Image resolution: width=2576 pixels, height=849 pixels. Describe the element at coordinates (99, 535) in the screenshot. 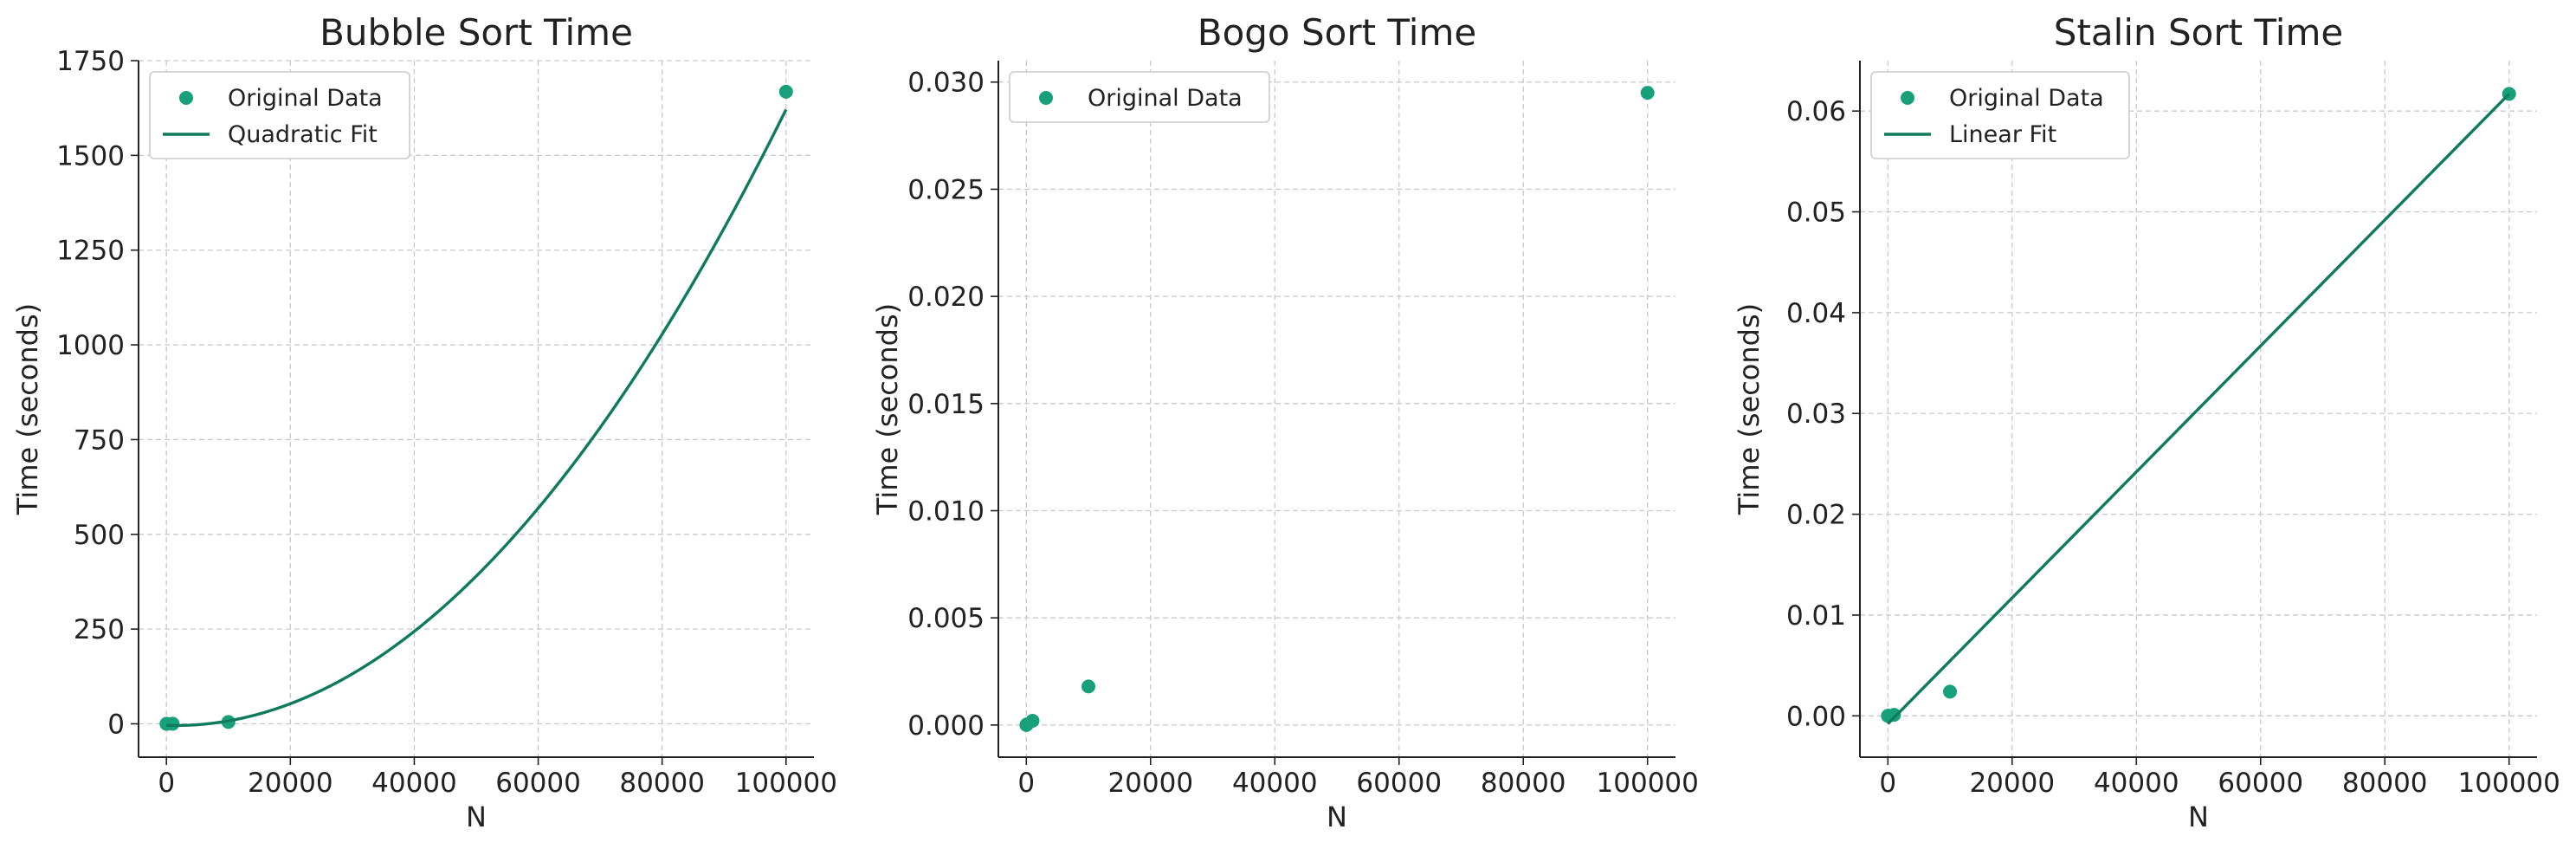

I see `y-tick-label: 500` at that location.